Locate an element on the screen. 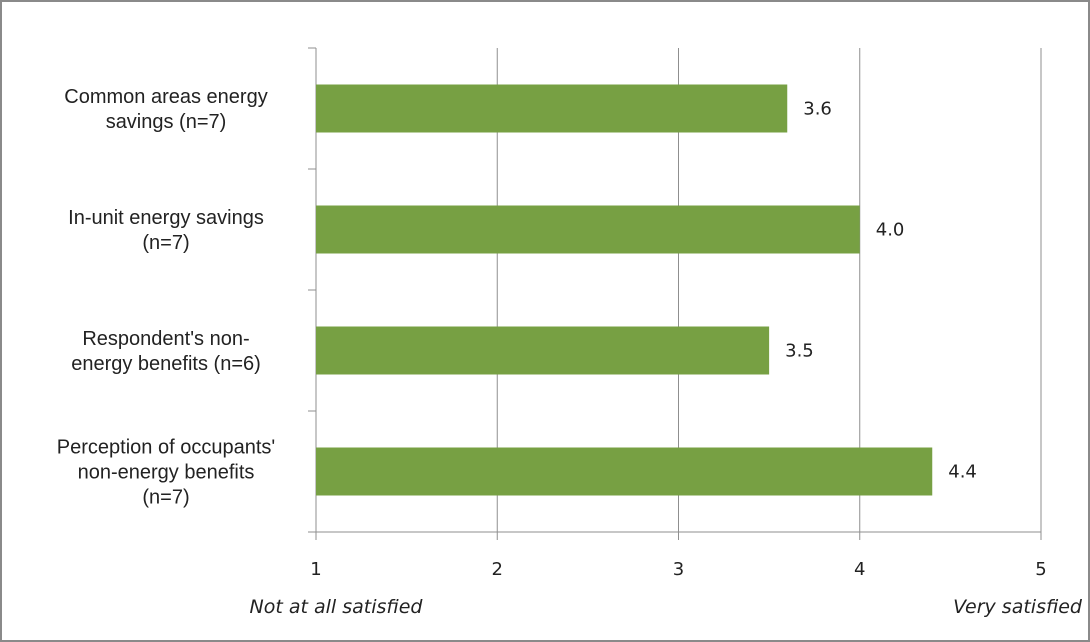 The width and height of the screenshot is (1090, 642). bar-value-label: 4.0 is located at coordinates (890, 230).